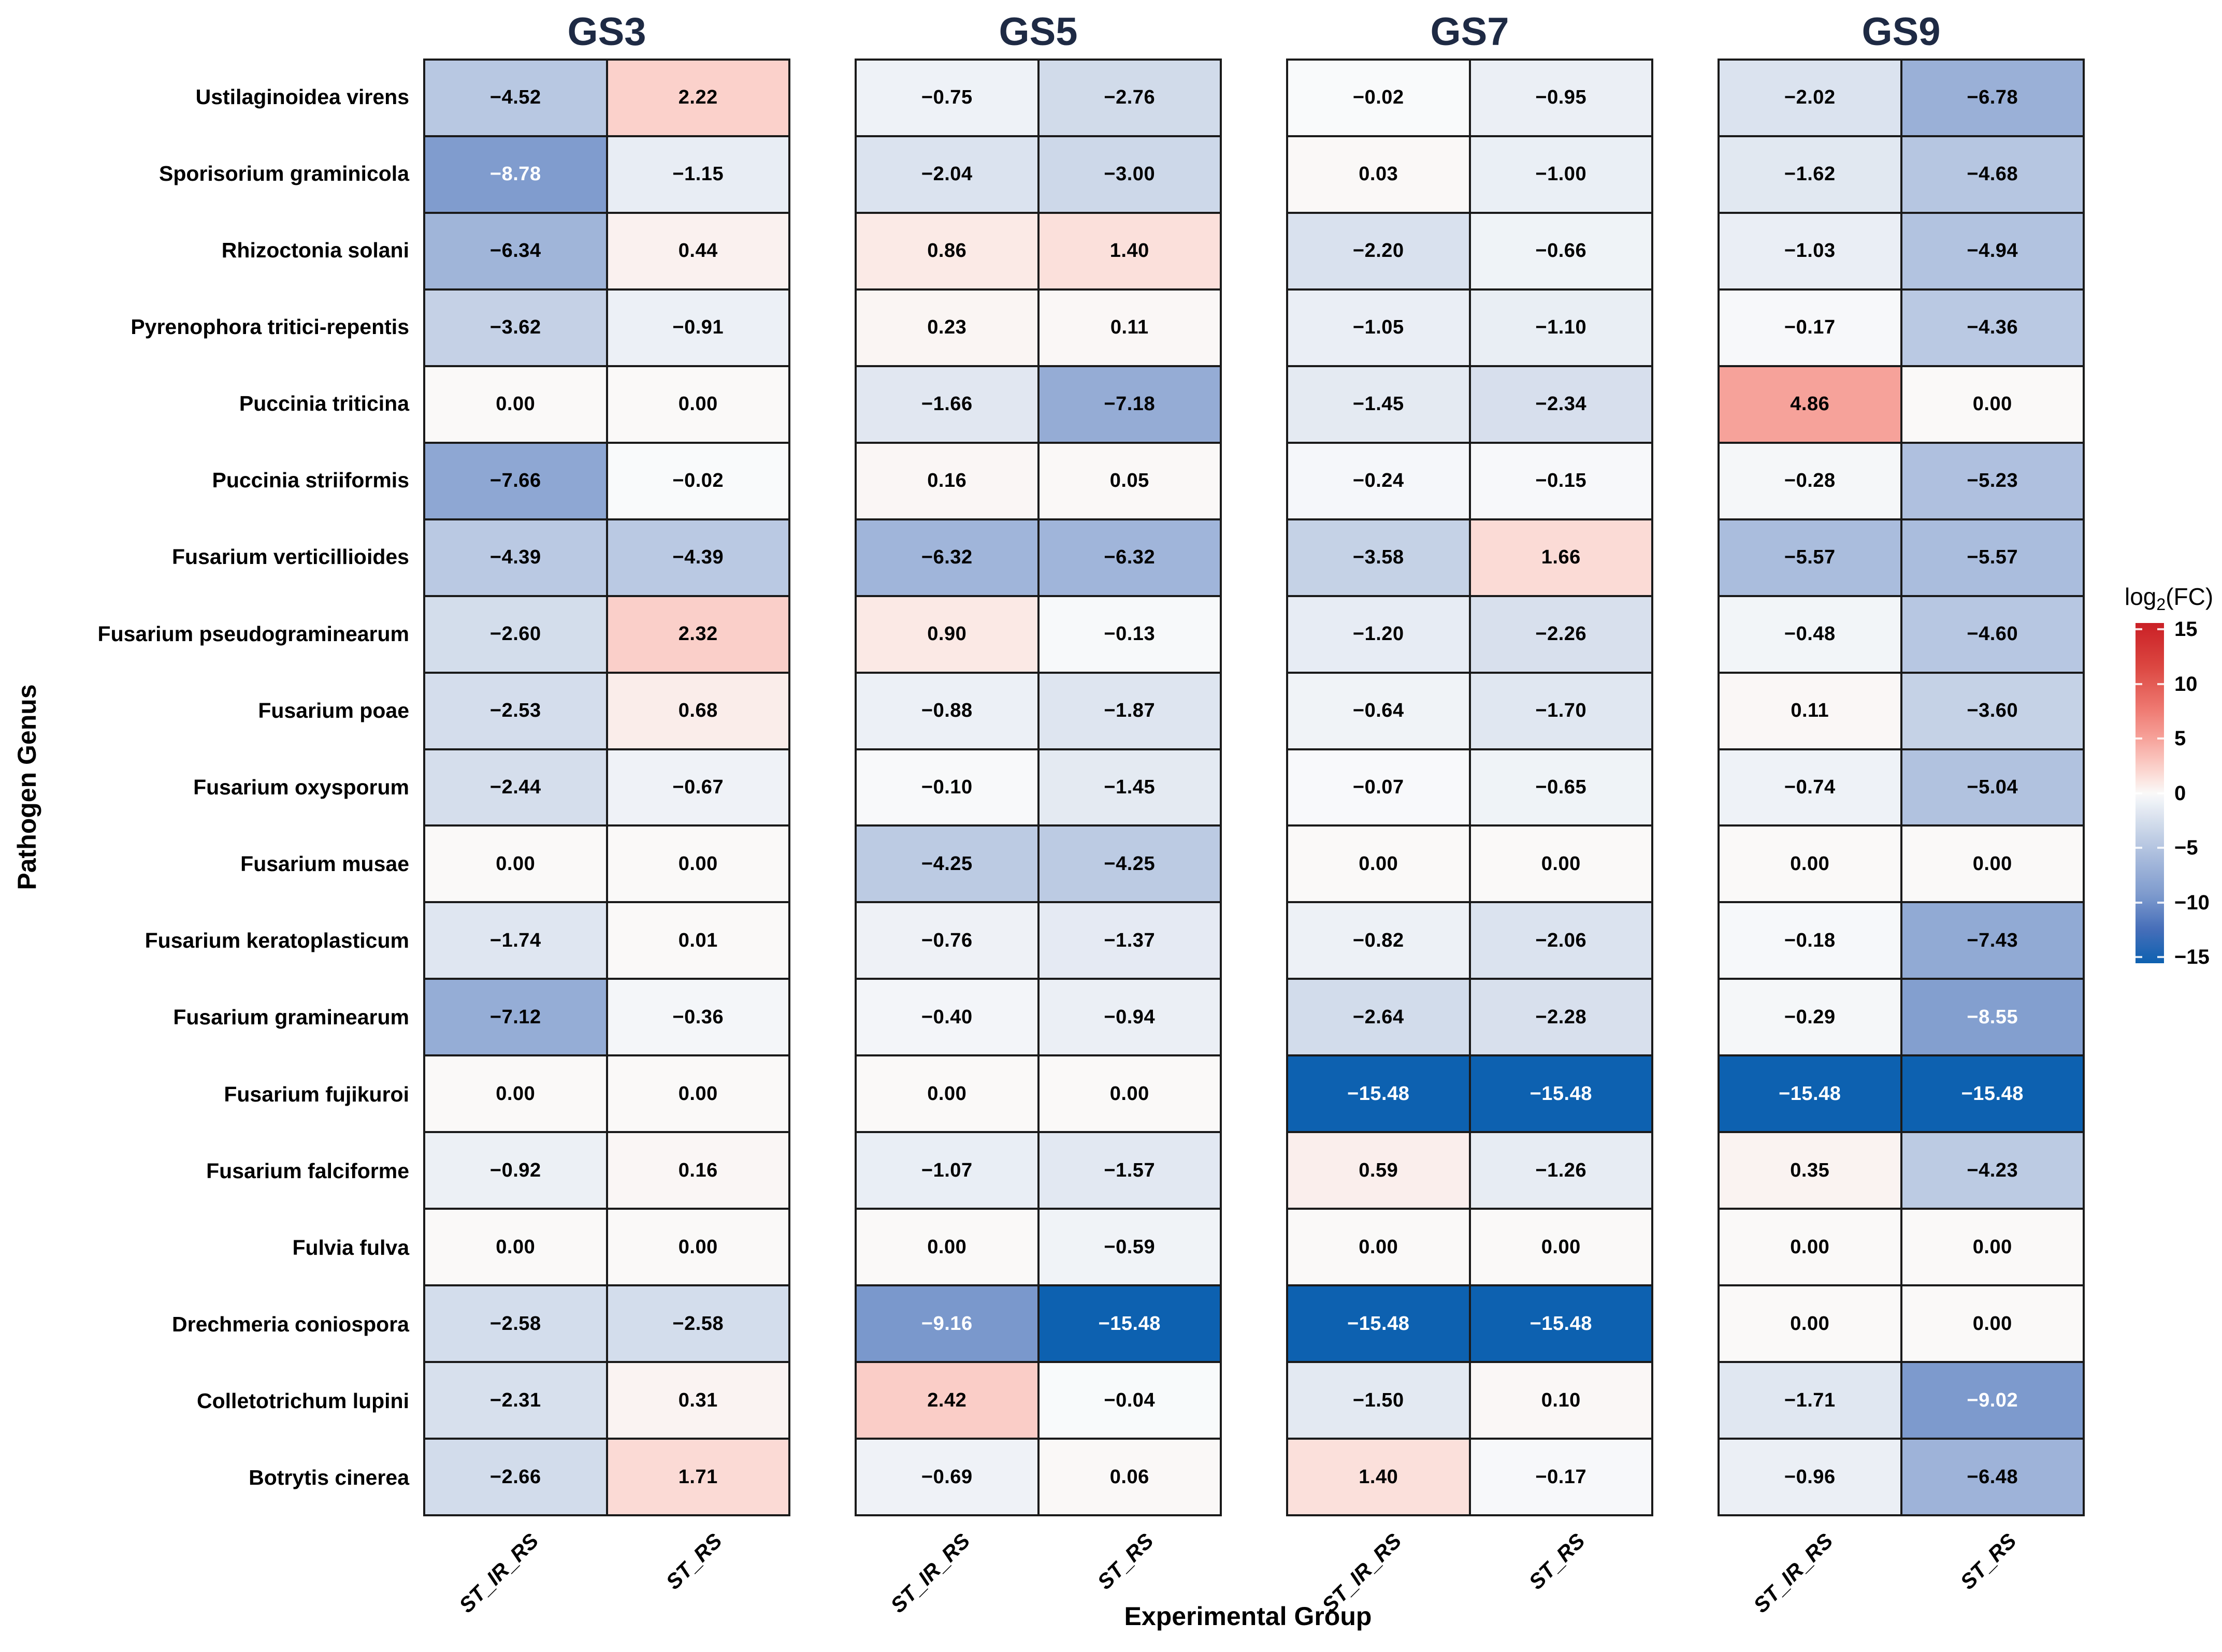 The height and width of the screenshot is (1652, 2222). I want to click on heatmap-cell: −0.88, so click(947, 710).